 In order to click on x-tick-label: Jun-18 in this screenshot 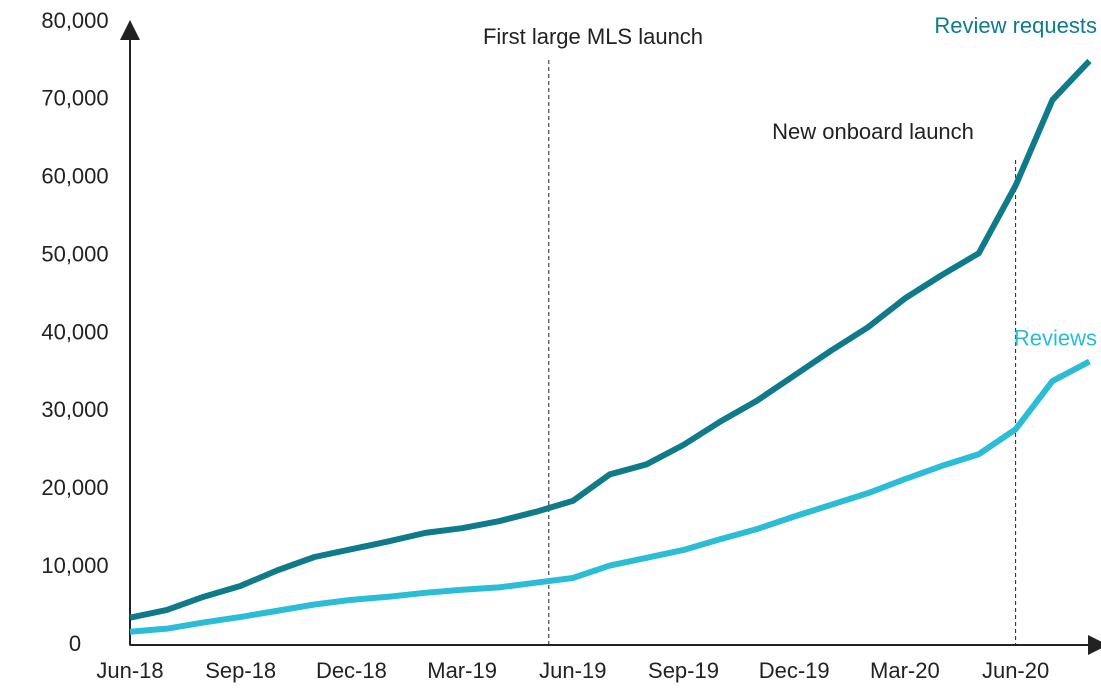, I will do `click(129, 670)`.